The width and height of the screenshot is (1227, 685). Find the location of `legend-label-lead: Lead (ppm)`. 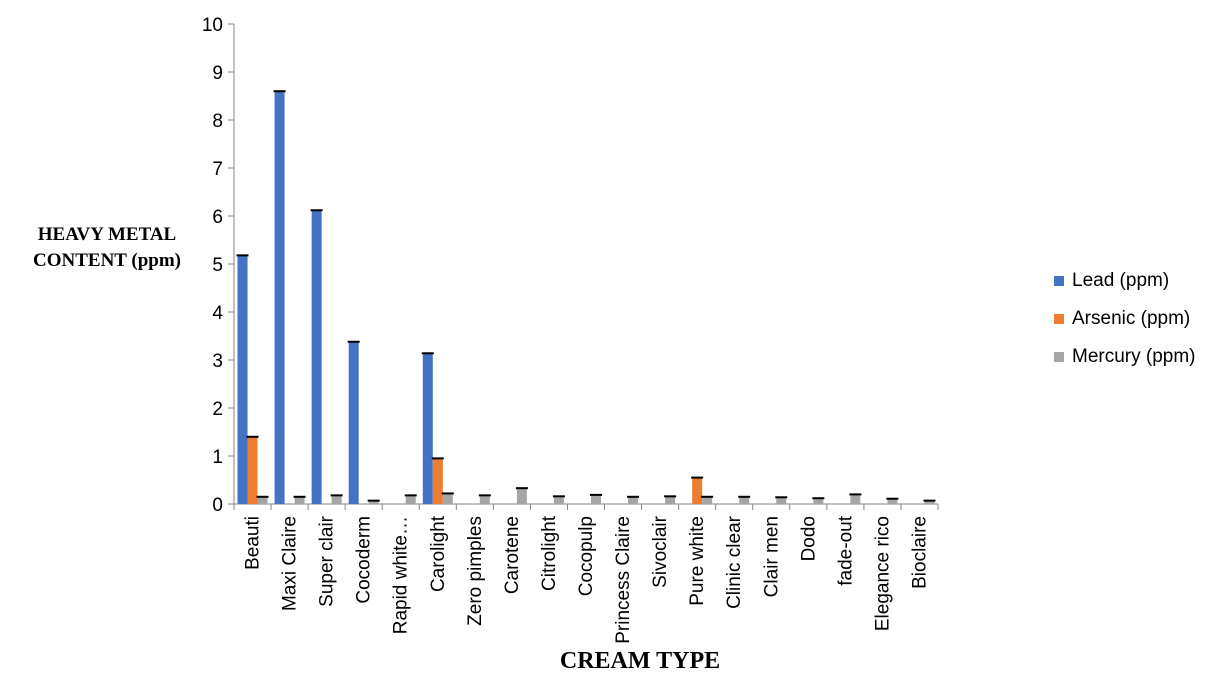

legend-label-lead: Lead (ppm) is located at coordinates (1121, 280).